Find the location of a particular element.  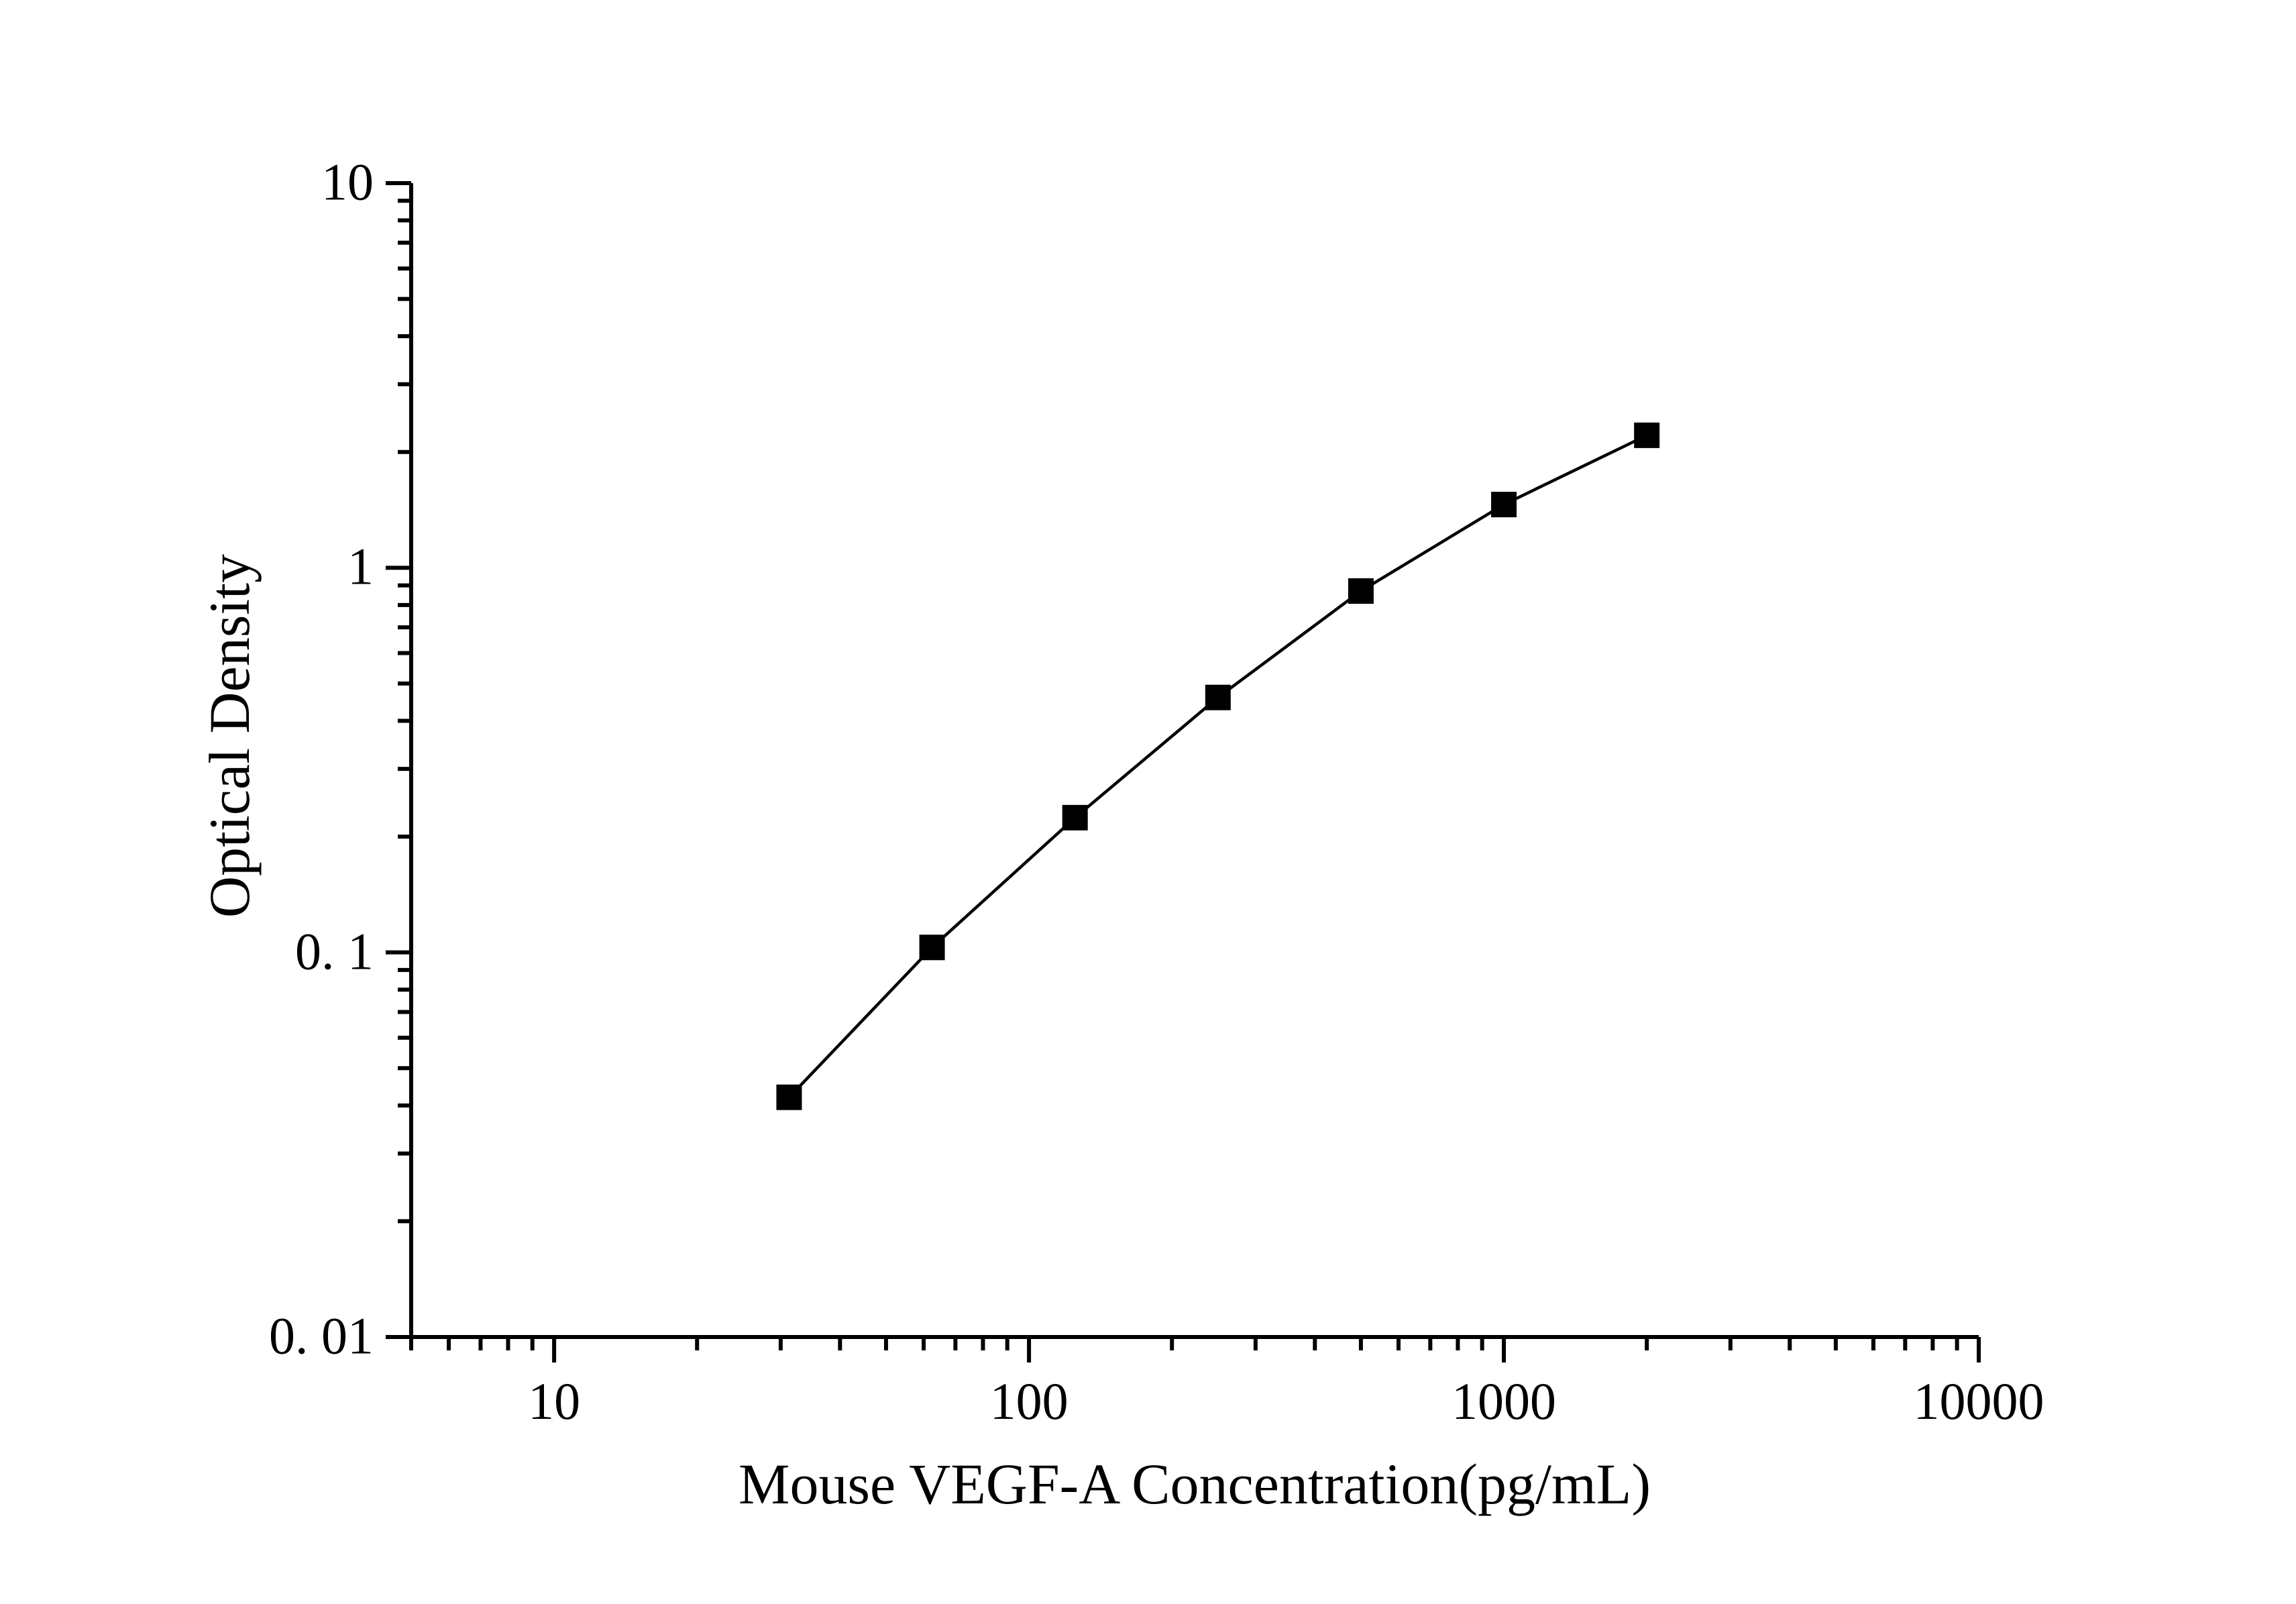

y-axis-title: Optical Density is located at coordinates (230, 735).